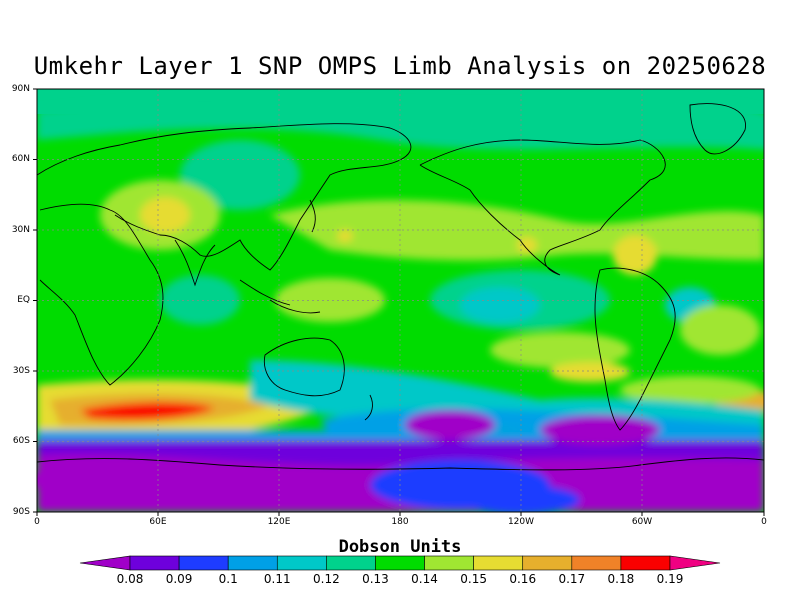 This screenshot has width=800, height=600. What do you see at coordinates (572, 579) in the screenshot?
I see `colorbar-tick-label: 0.17` at bounding box center [572, 579].